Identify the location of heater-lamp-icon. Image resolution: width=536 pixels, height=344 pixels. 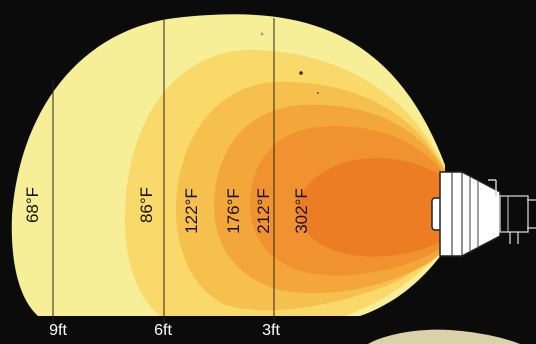
(483, 214).